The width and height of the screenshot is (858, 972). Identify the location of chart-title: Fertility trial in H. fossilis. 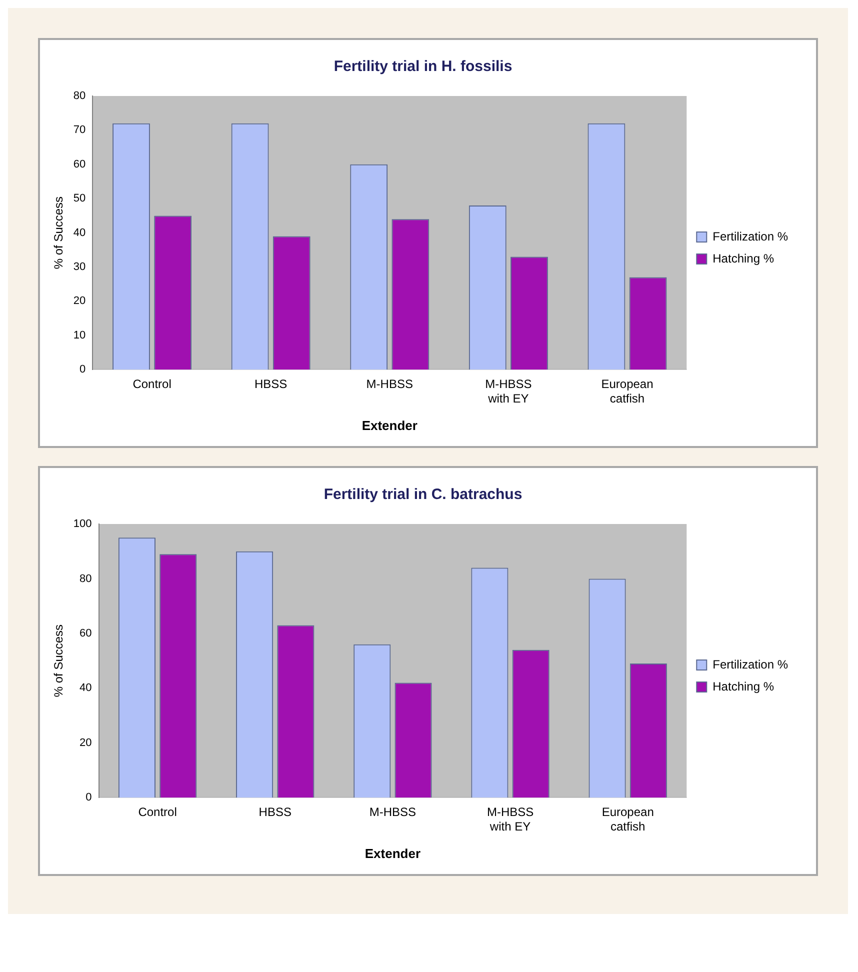
(423, 67).